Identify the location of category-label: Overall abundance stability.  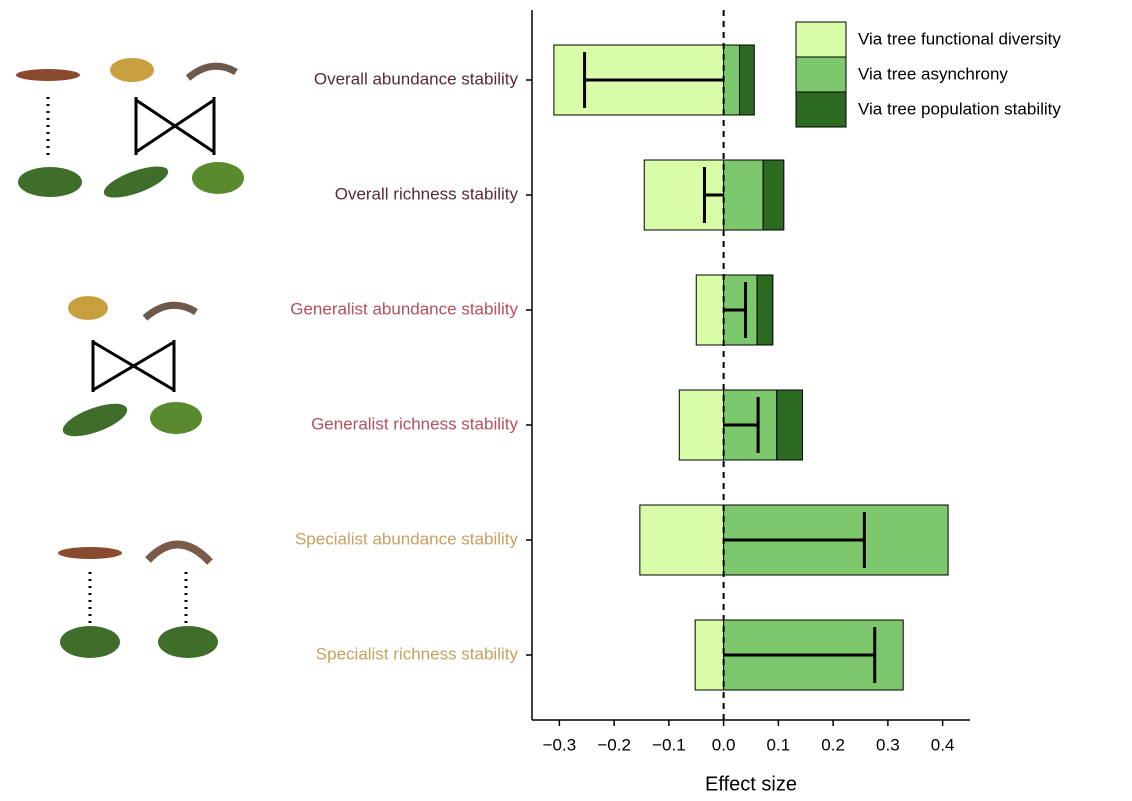
(416, 78).